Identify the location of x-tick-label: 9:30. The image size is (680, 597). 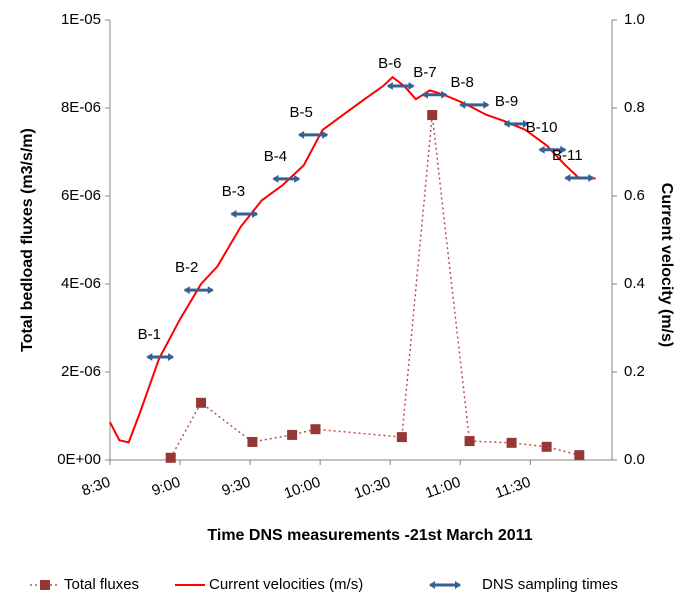
(236, 487).